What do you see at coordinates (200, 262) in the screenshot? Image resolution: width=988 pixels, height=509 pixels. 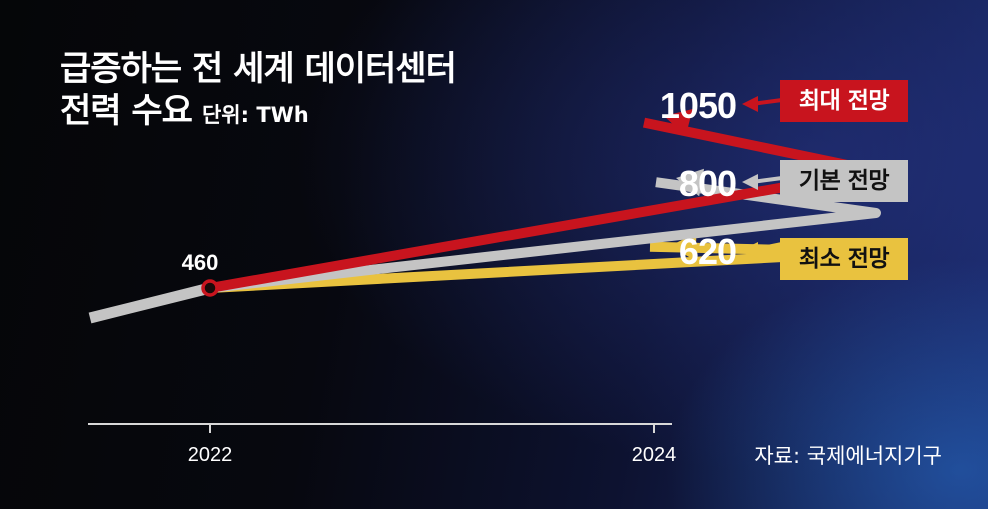 I see `start-value-label: 460` at bounding box center [200, 262].